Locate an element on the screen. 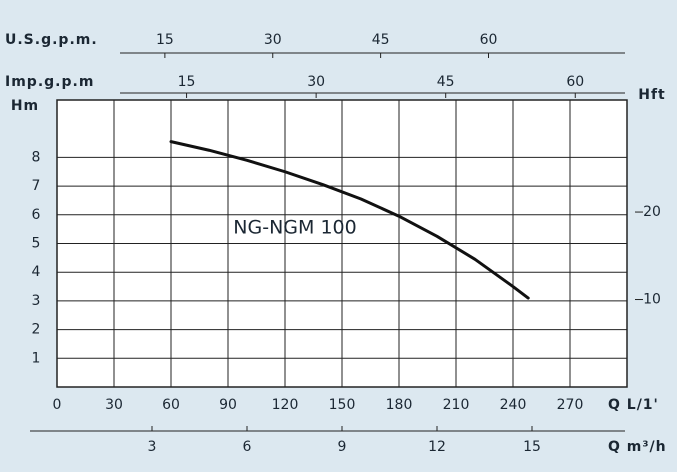 This screenshot has height=472, width=677. axis-label: Imp.g.p.m is located at coordinates (49, 82).